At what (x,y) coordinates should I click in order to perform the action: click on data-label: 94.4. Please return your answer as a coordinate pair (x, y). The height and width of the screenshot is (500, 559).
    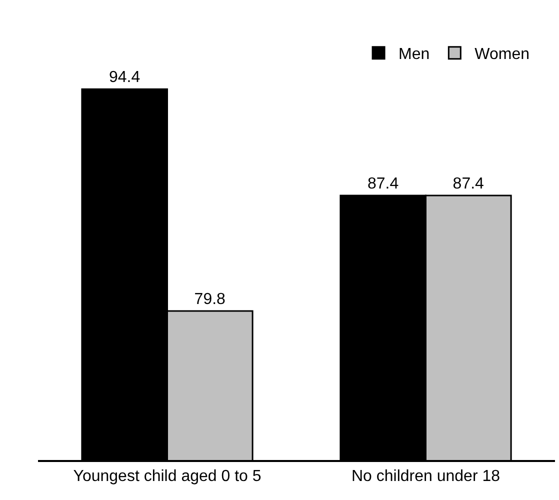
    Looking at the image, I should click on (124, 77).